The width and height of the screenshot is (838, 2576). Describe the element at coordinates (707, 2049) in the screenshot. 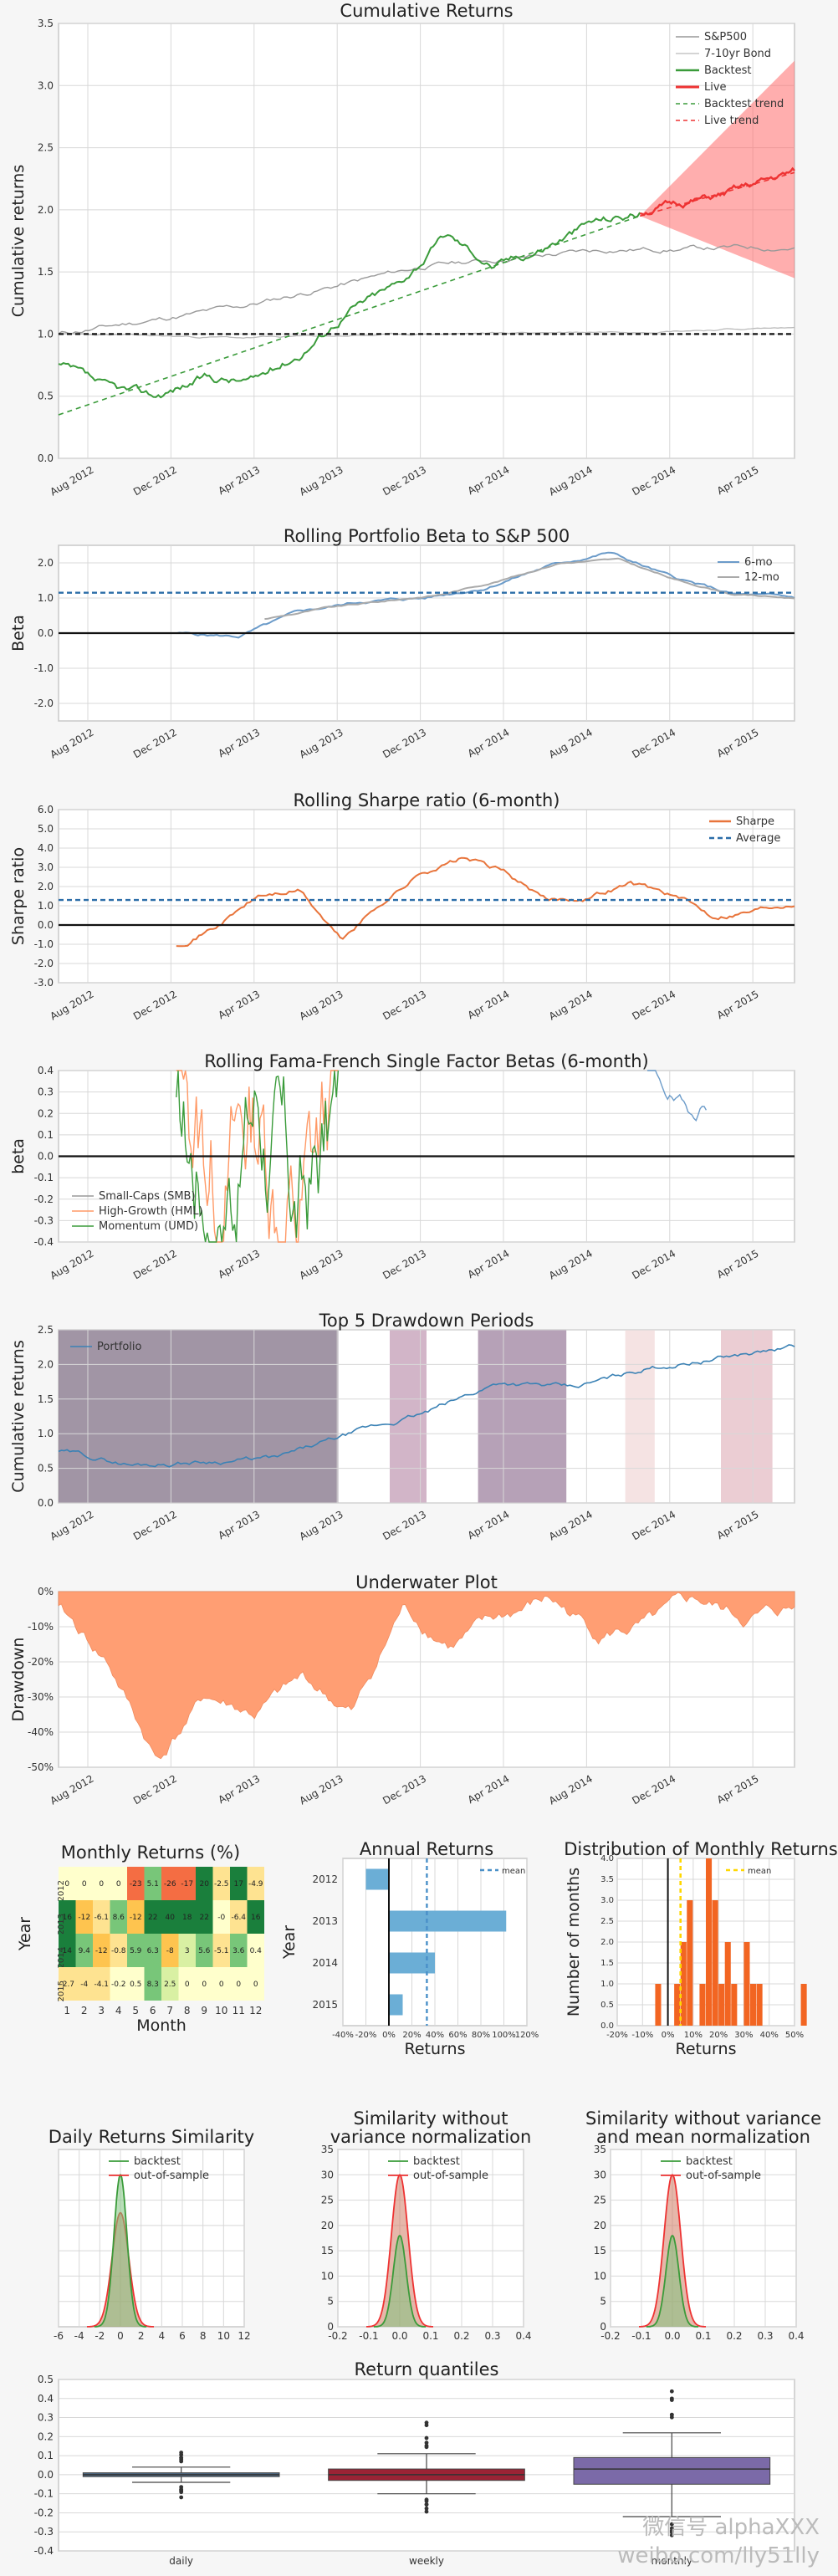

I see `dist-xlabel: Returns` at that location.